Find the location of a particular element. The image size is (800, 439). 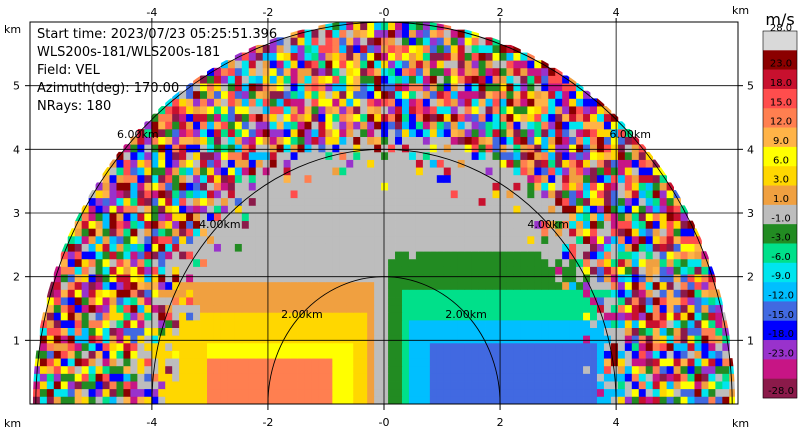

colorbar-label: -6.0 is located at coordinates (781, 257).